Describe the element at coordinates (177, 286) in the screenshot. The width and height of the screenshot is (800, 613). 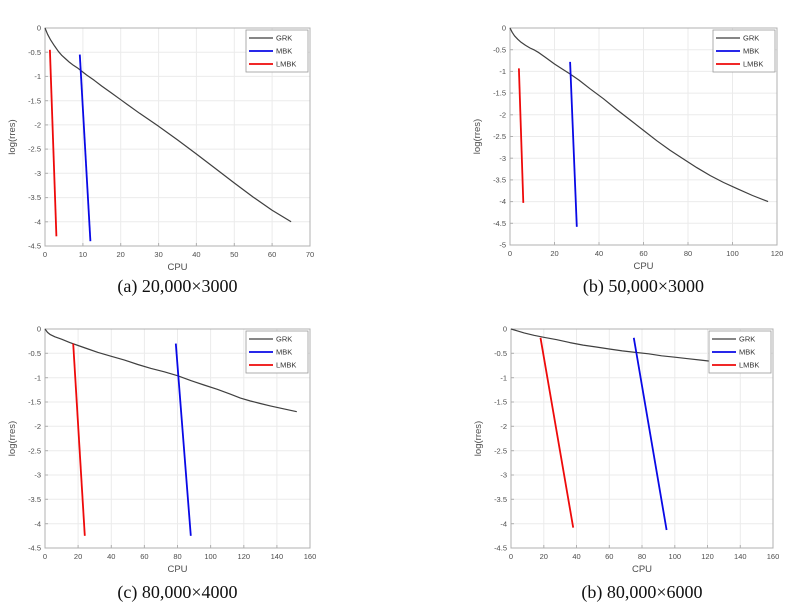
I see `chart-a-caption: (a) 20,000×3000` at that location.